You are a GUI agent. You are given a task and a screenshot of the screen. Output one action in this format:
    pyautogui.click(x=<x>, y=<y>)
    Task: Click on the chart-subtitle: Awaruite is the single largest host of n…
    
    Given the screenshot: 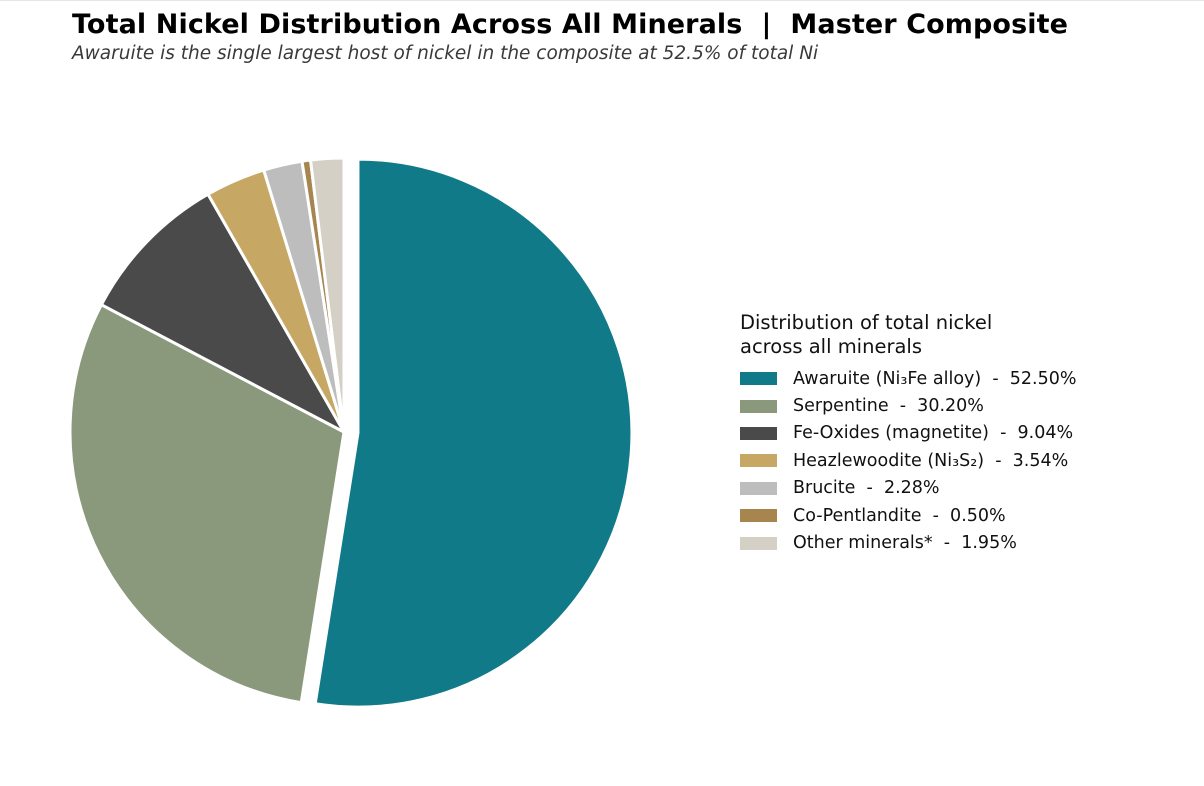 What is the action you would take?
    pyautogui.click(x=445, y=53)
    